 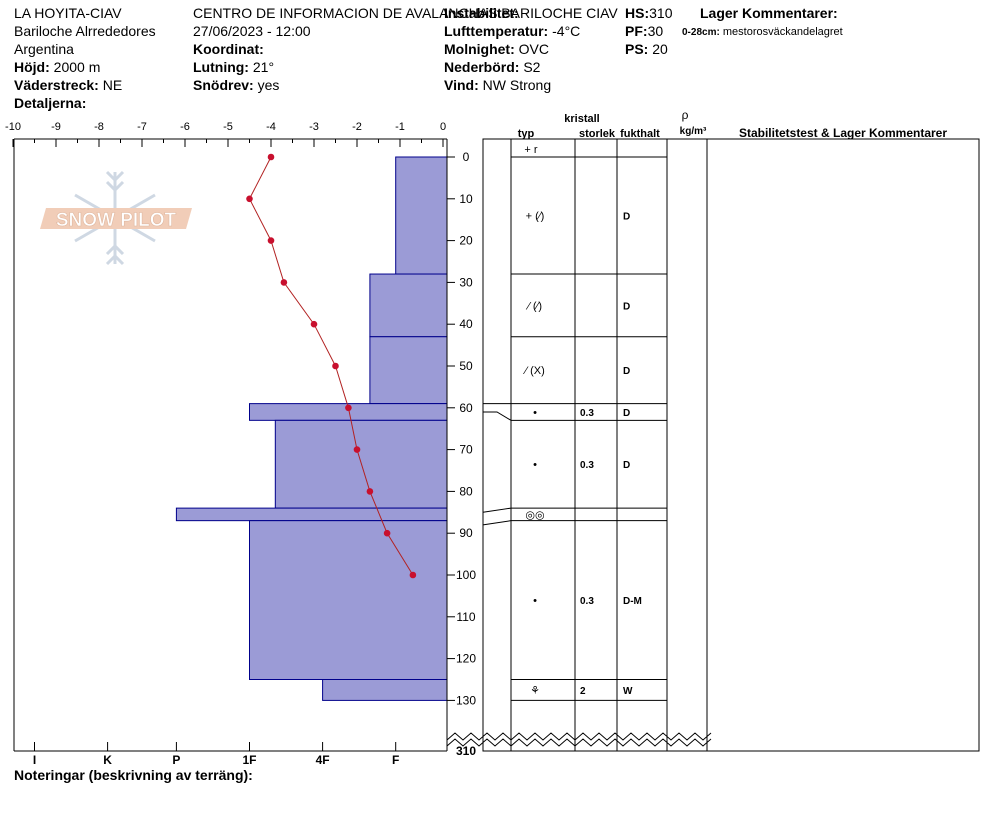 I want to click on air-temp-row: Lufttemperatur: -4°C, so click(x=512, y=31).